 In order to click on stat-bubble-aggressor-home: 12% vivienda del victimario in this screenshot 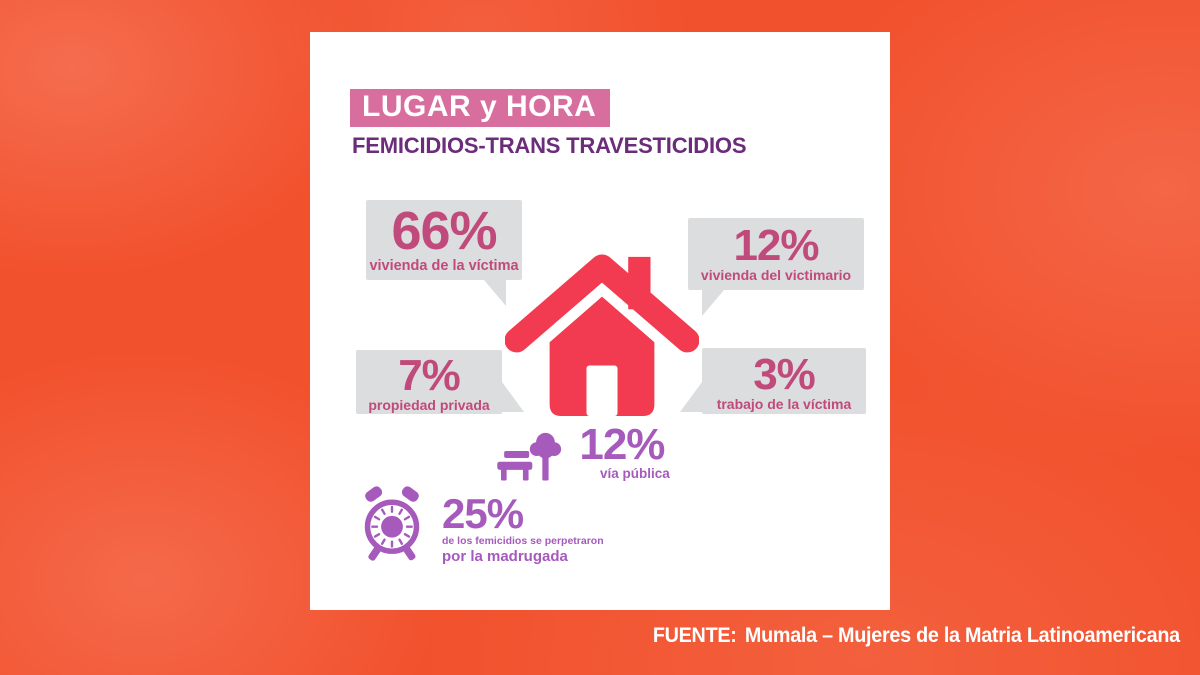, I will do `click(776, 267)`.